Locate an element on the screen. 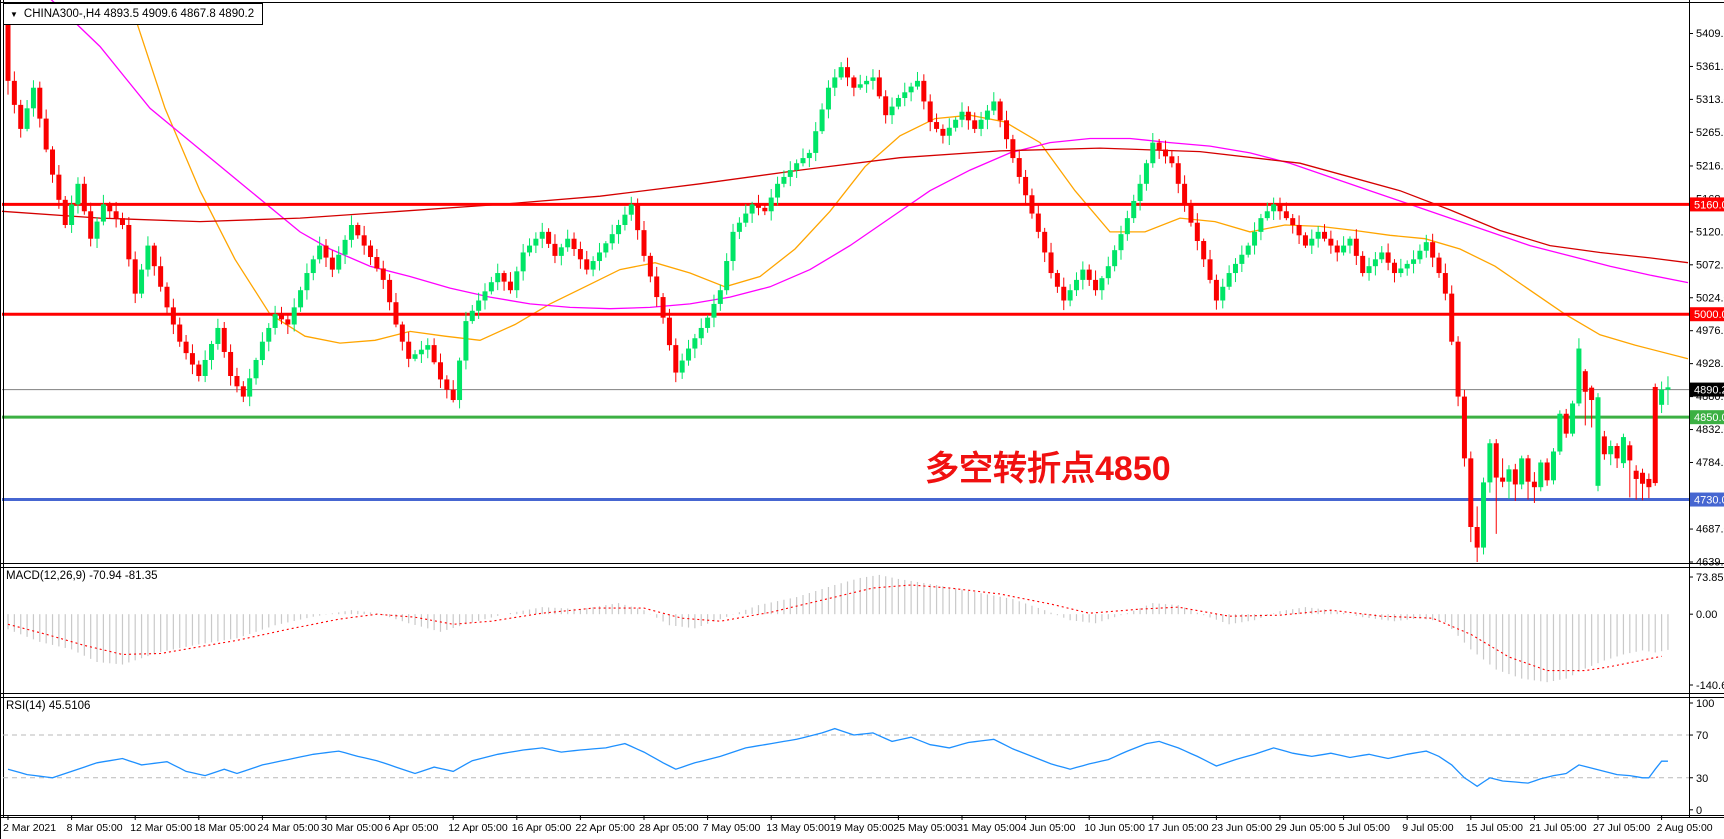 The width and height of the screenshot is (1724, 839). time-tick-label: 18 Mar 05:00 is located at coordinates (225, 828).